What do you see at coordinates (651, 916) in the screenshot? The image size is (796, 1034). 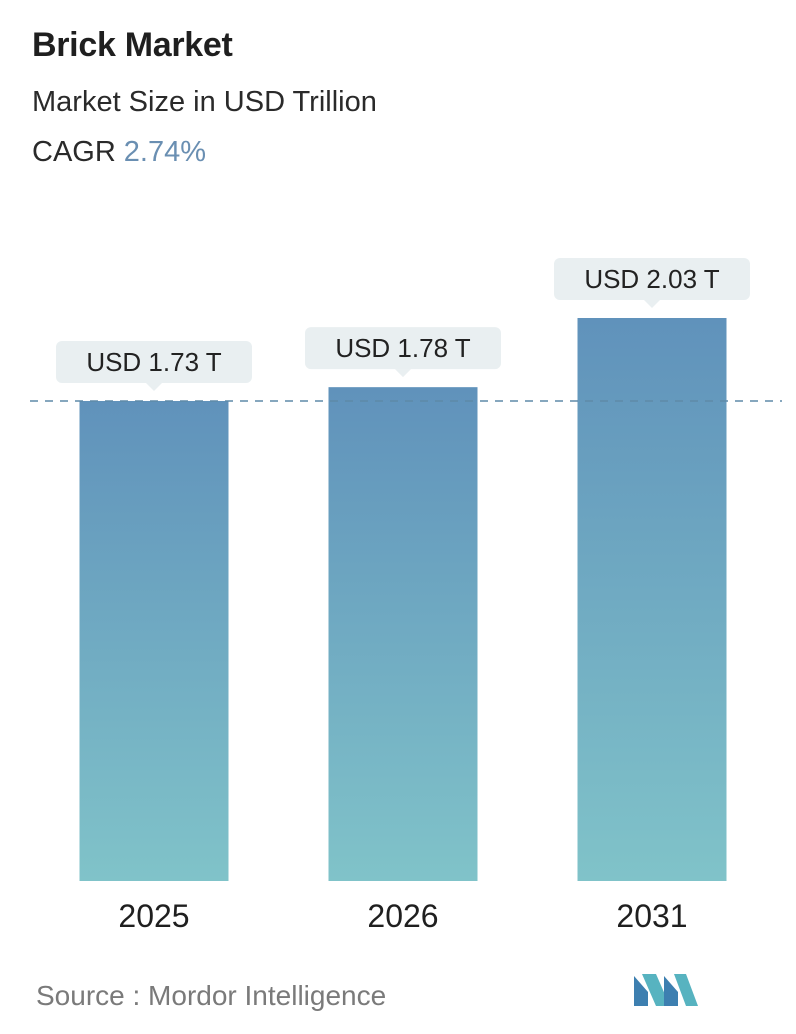 I see `x-tick-2031: 2031` at bounding box center [651, 916].